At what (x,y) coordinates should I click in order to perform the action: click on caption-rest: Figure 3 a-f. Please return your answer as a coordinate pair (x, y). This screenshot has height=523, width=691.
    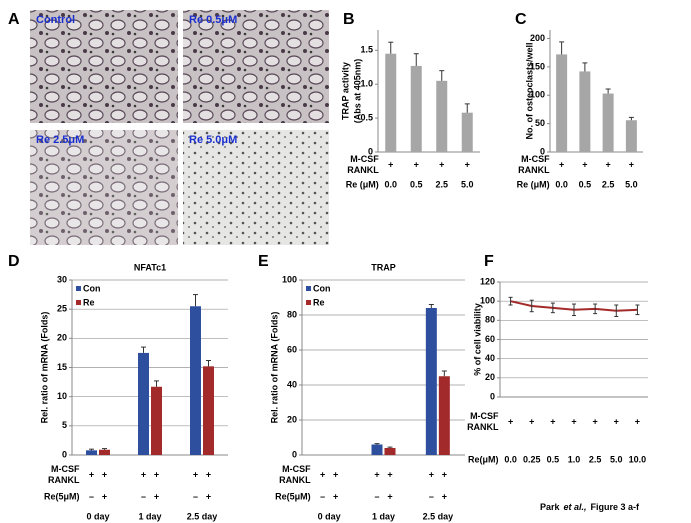
    Looking at the image, I should click on (616, 507).